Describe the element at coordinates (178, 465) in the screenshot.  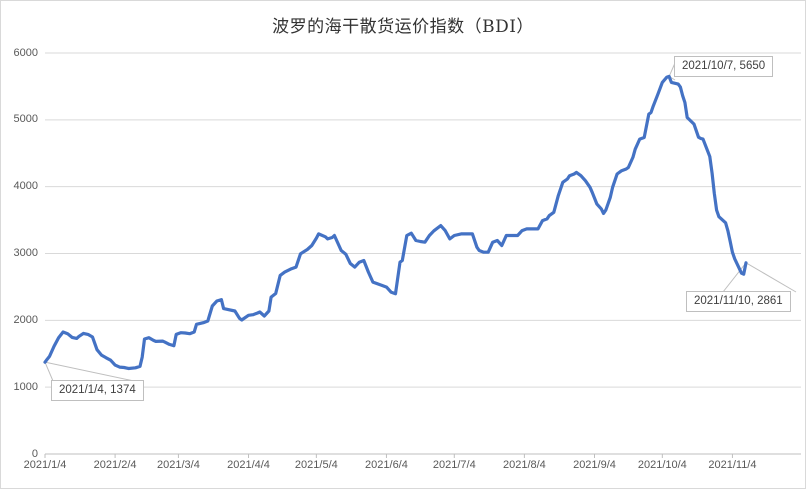
I see `x-axis-label: 2021/3/4` at that location.